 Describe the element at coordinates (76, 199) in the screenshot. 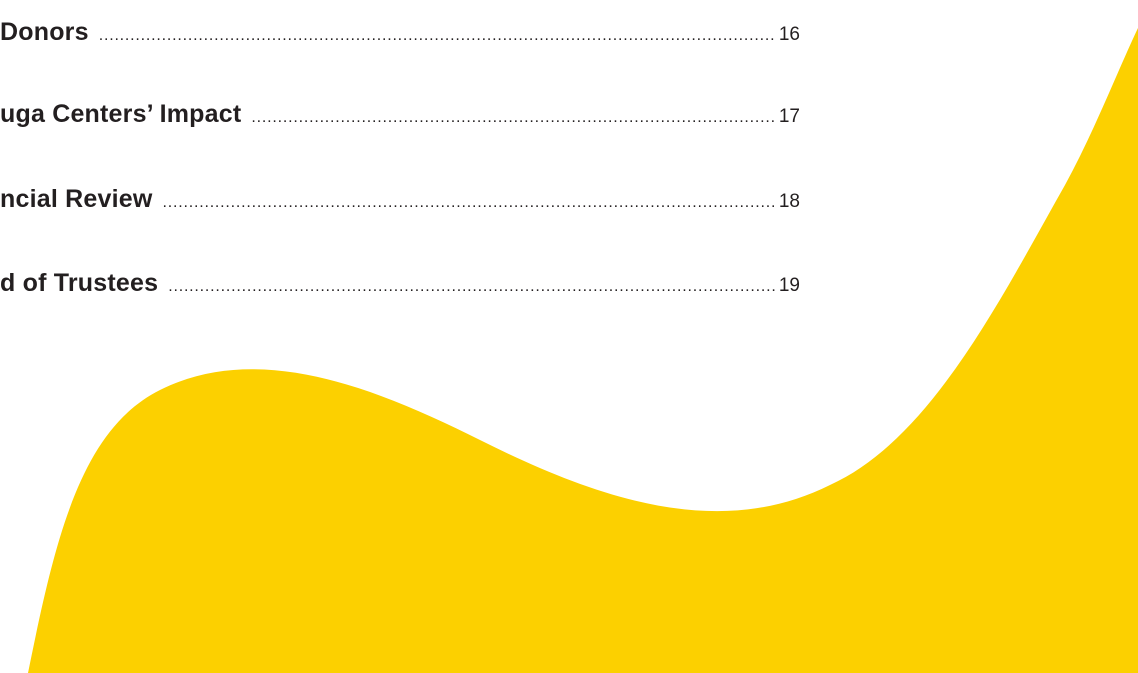

I see `toc-title: ncial Review` at that location.